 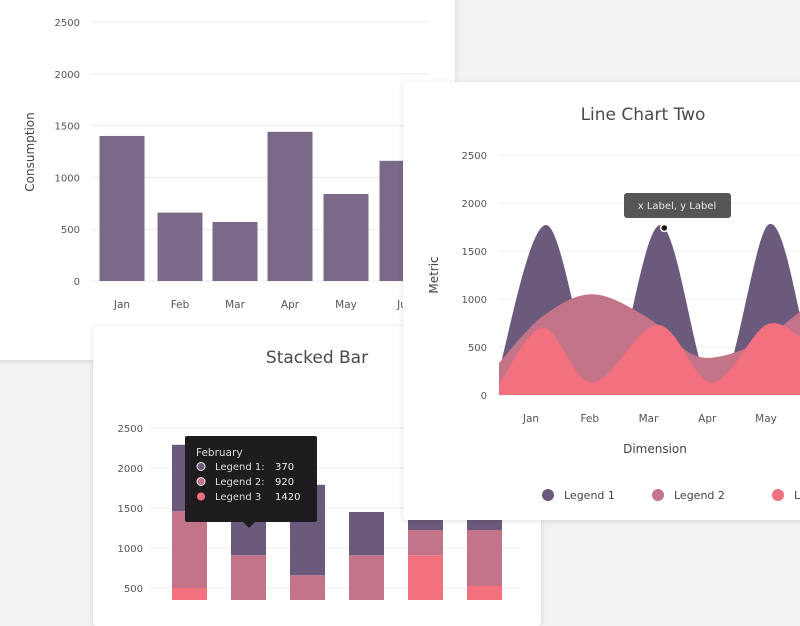 What do you see at coordinates (235, 251) in the screenshot?
I see `bar-mar` at bounding box center [235, 251].